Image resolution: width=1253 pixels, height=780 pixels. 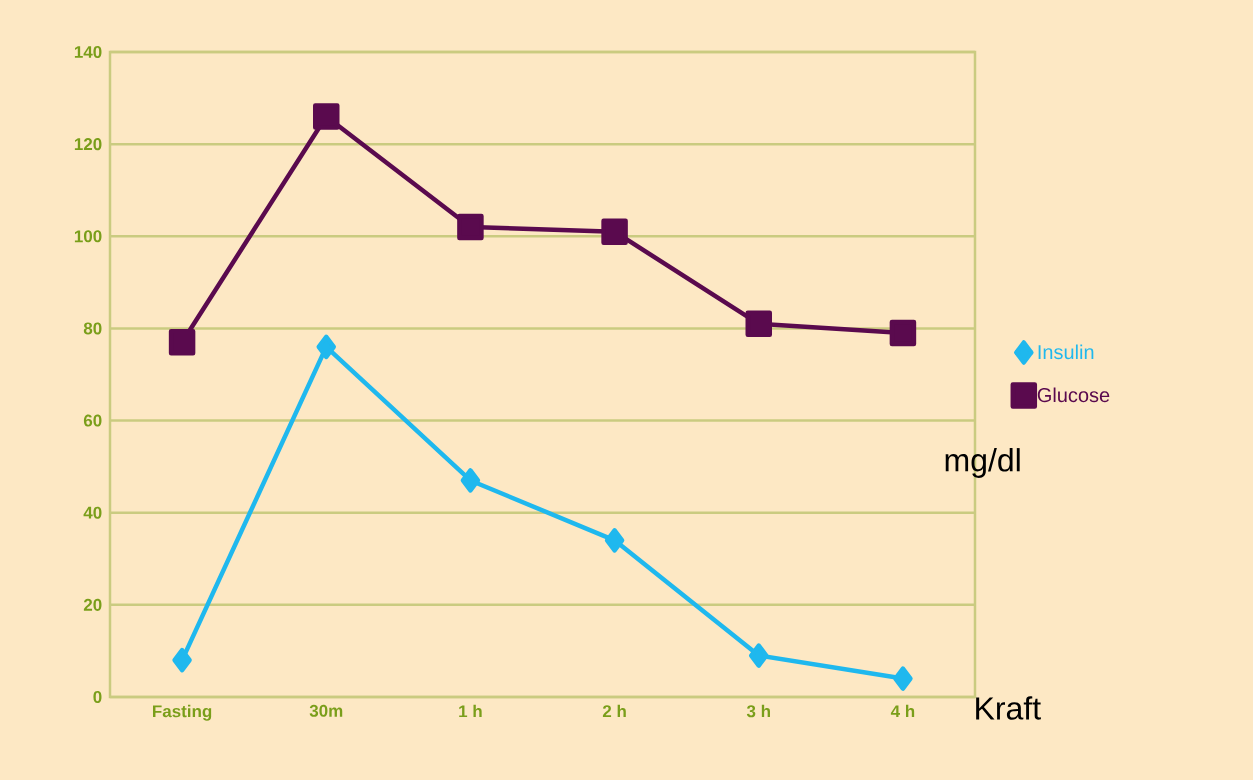 I want to click on y-tick-label: 80, so click(x=92, y=328).